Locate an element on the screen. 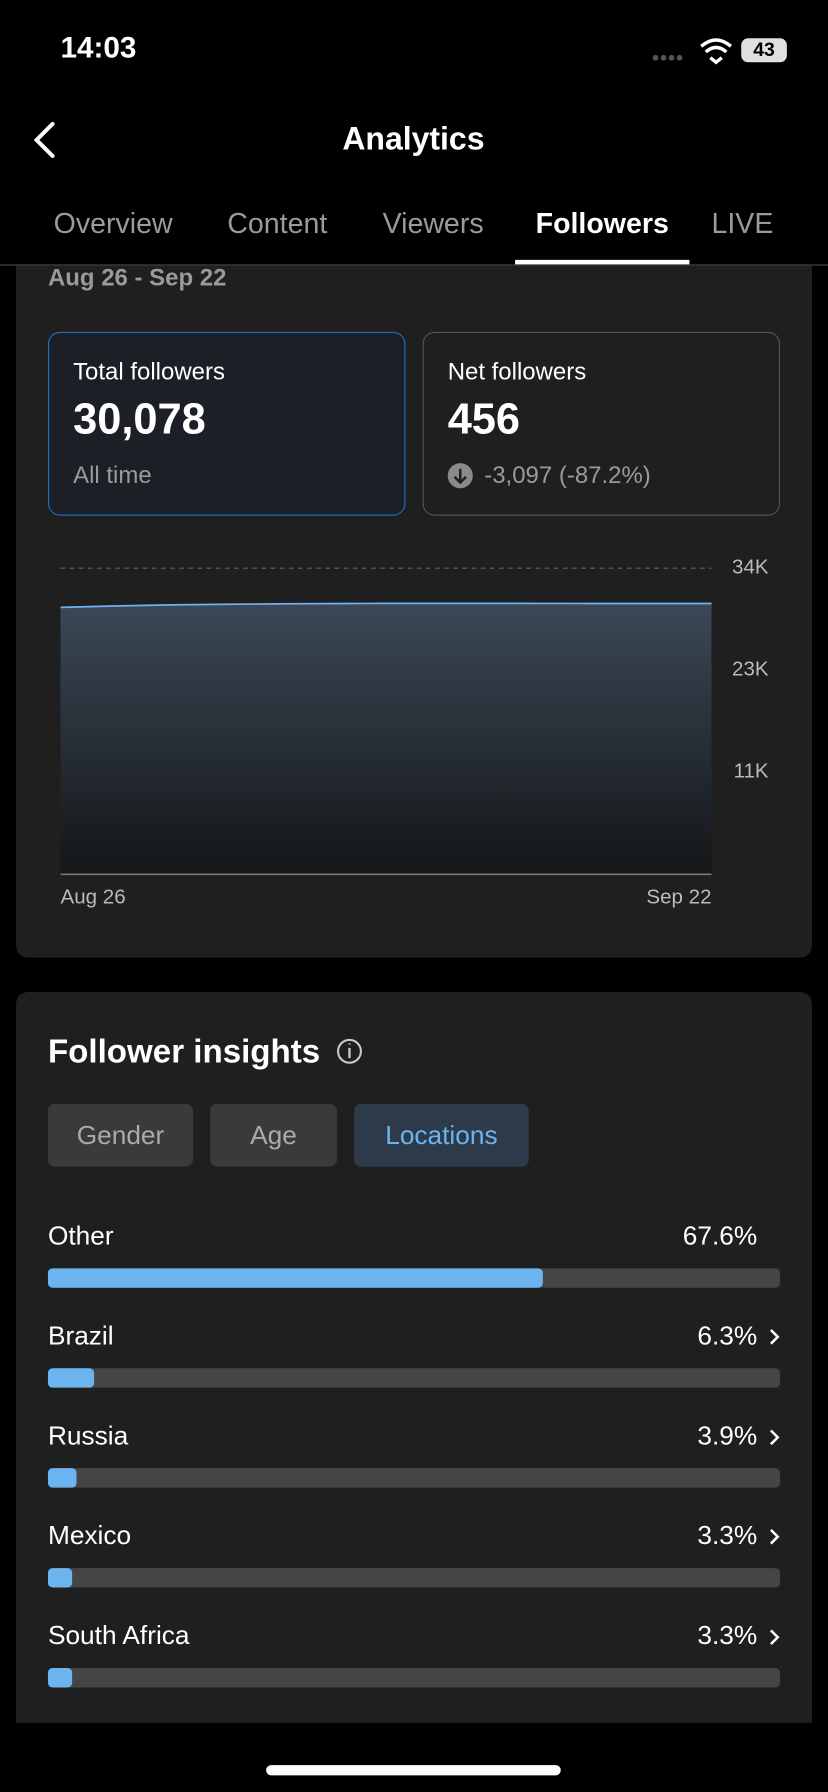  total-followers-card is located at coordinates (226, 423).